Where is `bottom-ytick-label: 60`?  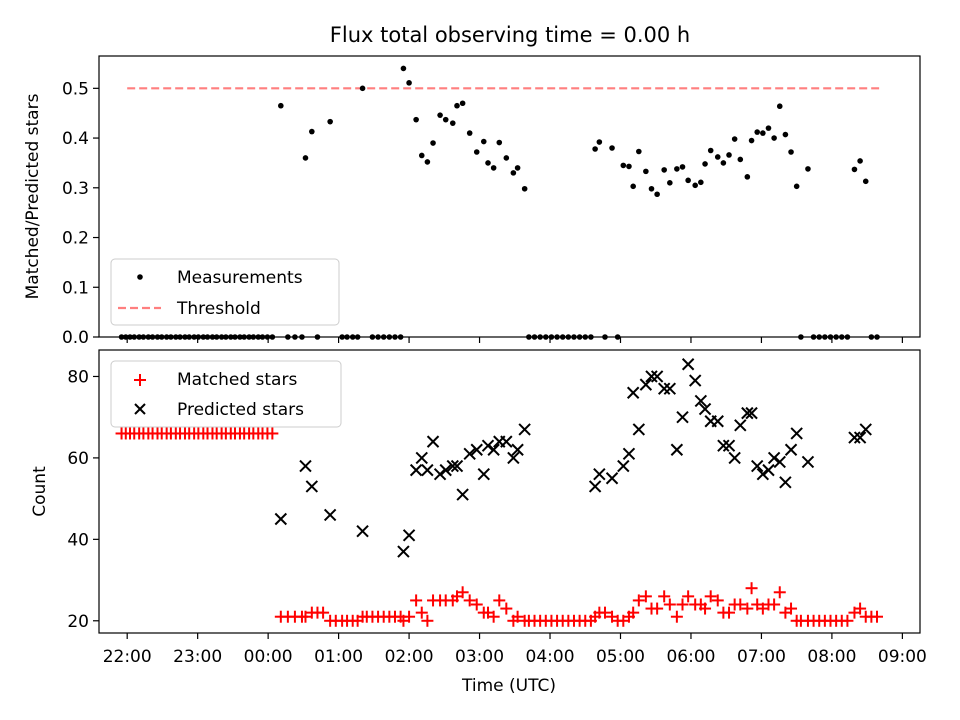
bottom-ytick-label: 60 is located at coordinates (78, 459).